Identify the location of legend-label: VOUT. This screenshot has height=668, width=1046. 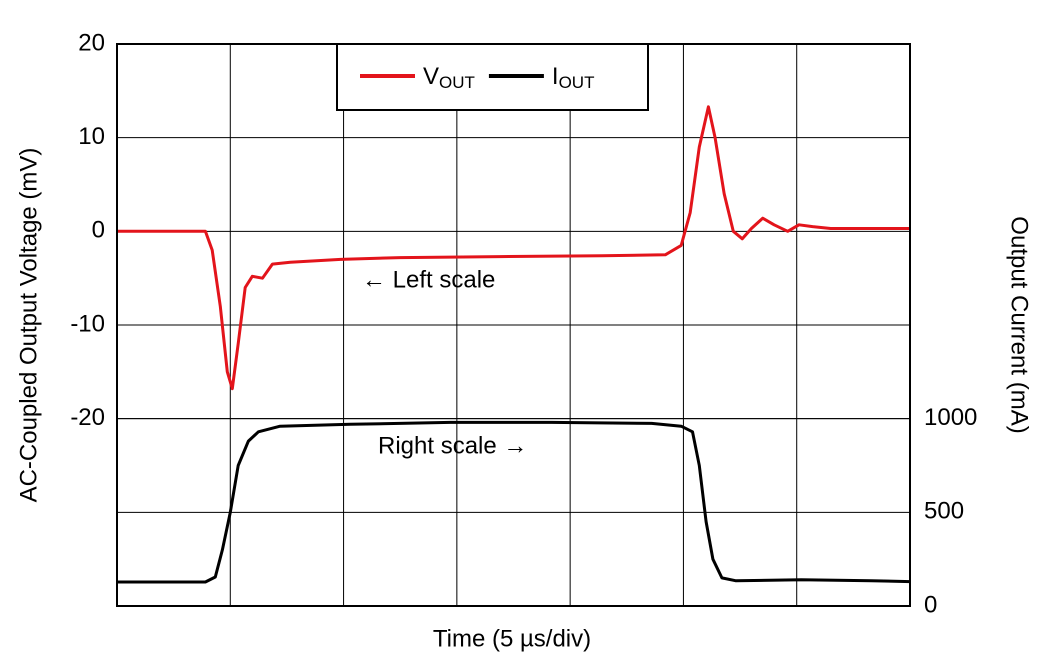
(449, 77).